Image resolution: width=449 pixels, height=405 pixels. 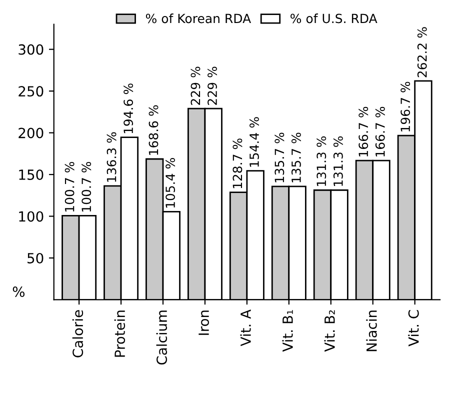 What do you see at coordinates (405, 107) in the screenshot?
I see `data-label: 196.7 %` at bounding box center [405, 107].